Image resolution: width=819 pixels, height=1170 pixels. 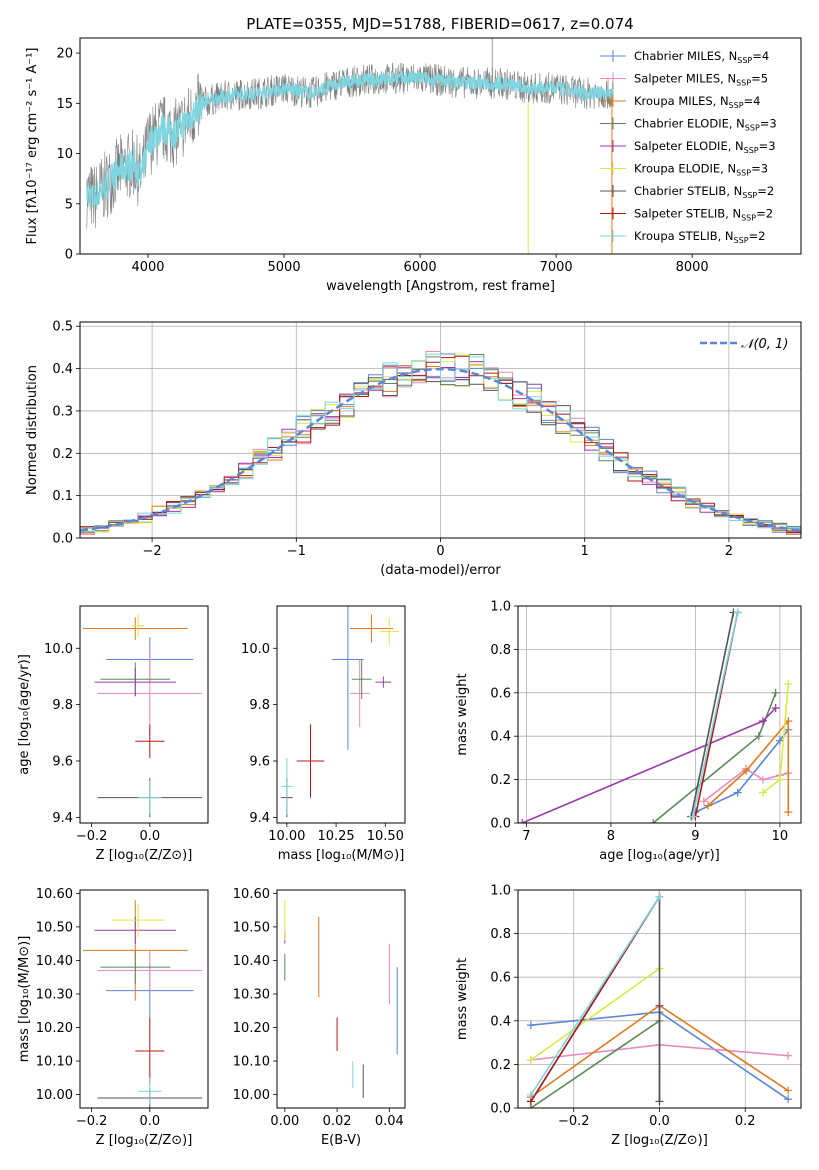 What do you see at coordinates (62, 327) in the screenshot?
I see `y-tick-label: 0.5` at bounding box center [62, 327].